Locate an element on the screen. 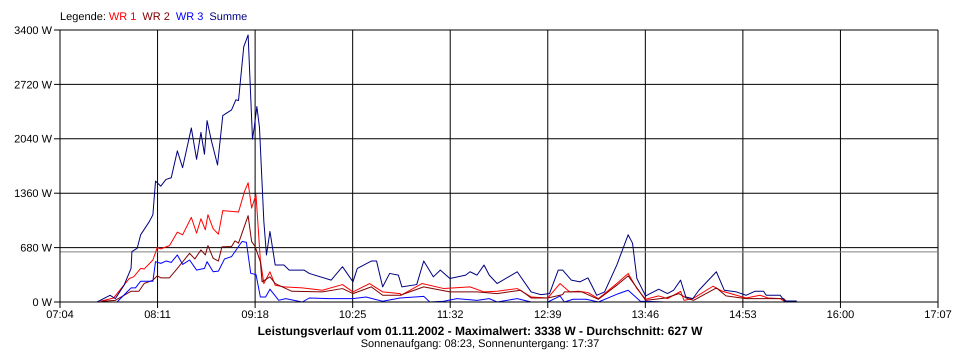 Image resolution: width=960 pixels, height=360 pixels. text: Sonnenaufgang: 08:23, Sonnenuntergang: 17:37 is located at coordinates (480, 344).